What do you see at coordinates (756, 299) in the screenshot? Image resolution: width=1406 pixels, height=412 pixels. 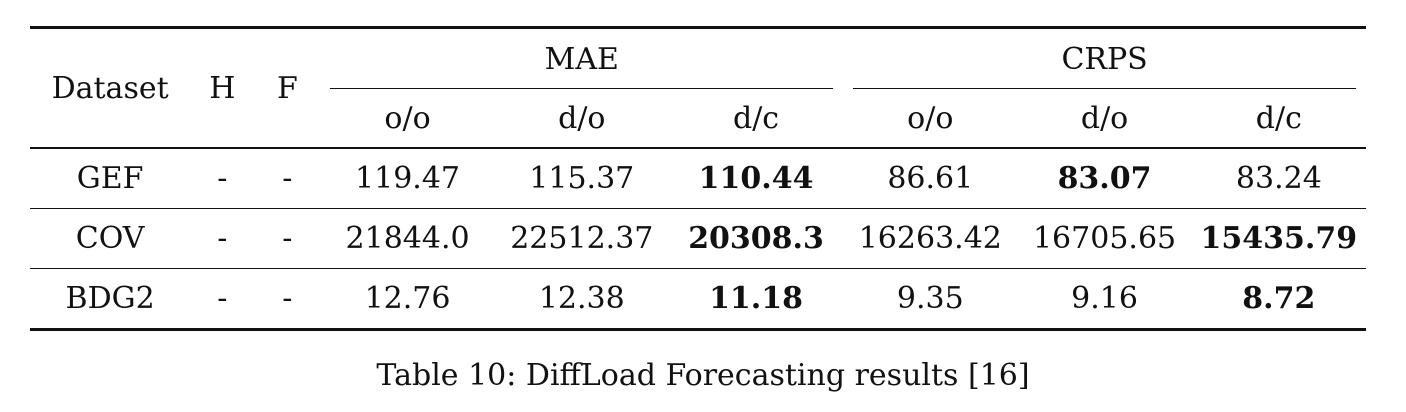 I see `cell-mae-dc: 11.18` at bounding box center [756, 299].